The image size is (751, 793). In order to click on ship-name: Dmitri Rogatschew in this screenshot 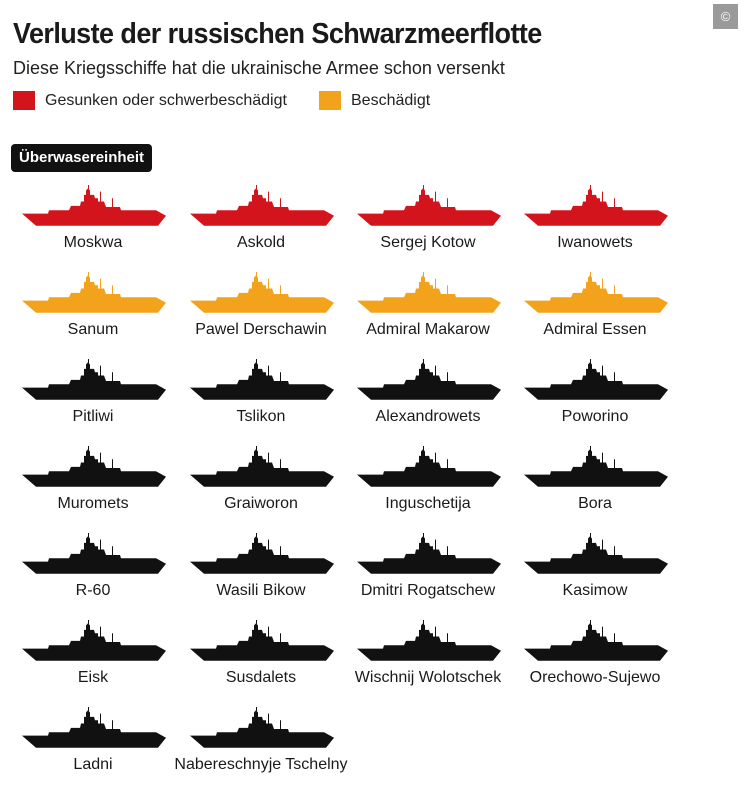, I will do `click(428, 590)`.